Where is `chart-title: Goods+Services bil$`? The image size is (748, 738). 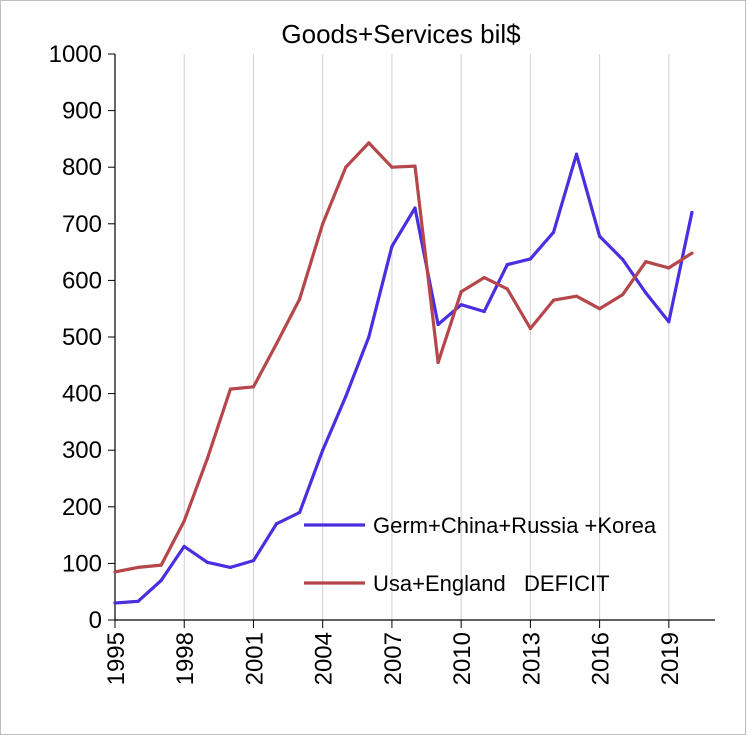
chart-title: Goods+Services bil$ is located at coordinates (401, 34).